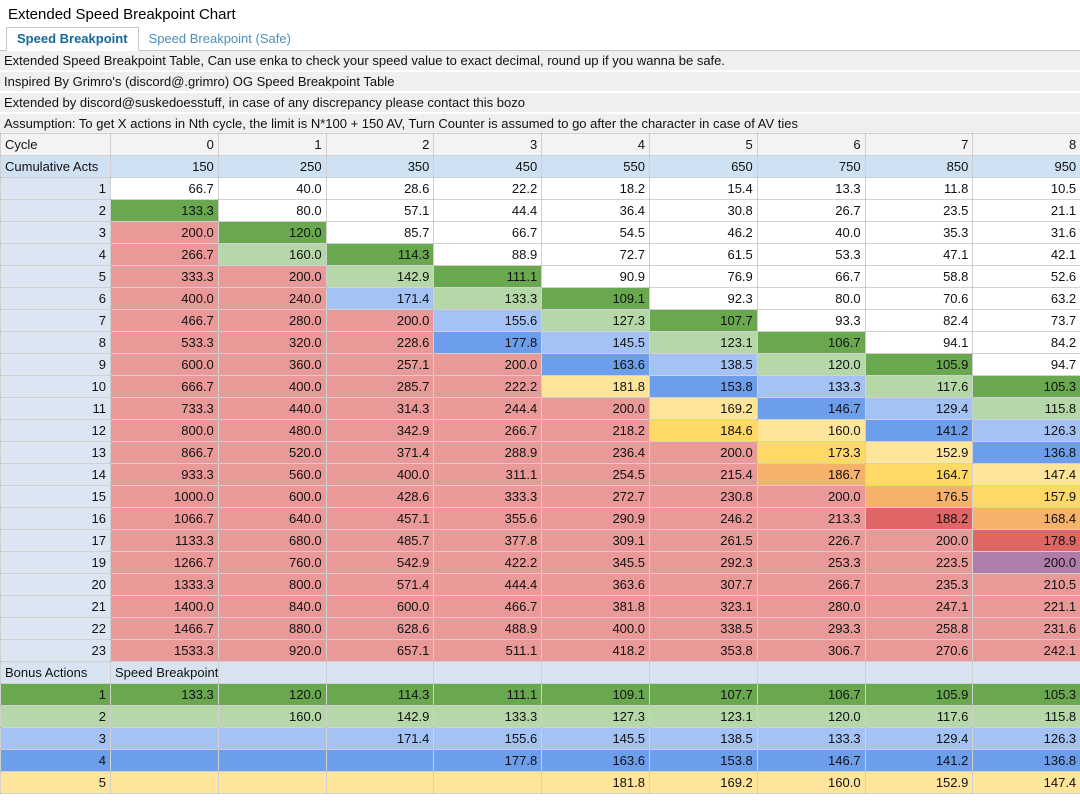  I want to click on value-cell: 90.9, so click(595, 276).